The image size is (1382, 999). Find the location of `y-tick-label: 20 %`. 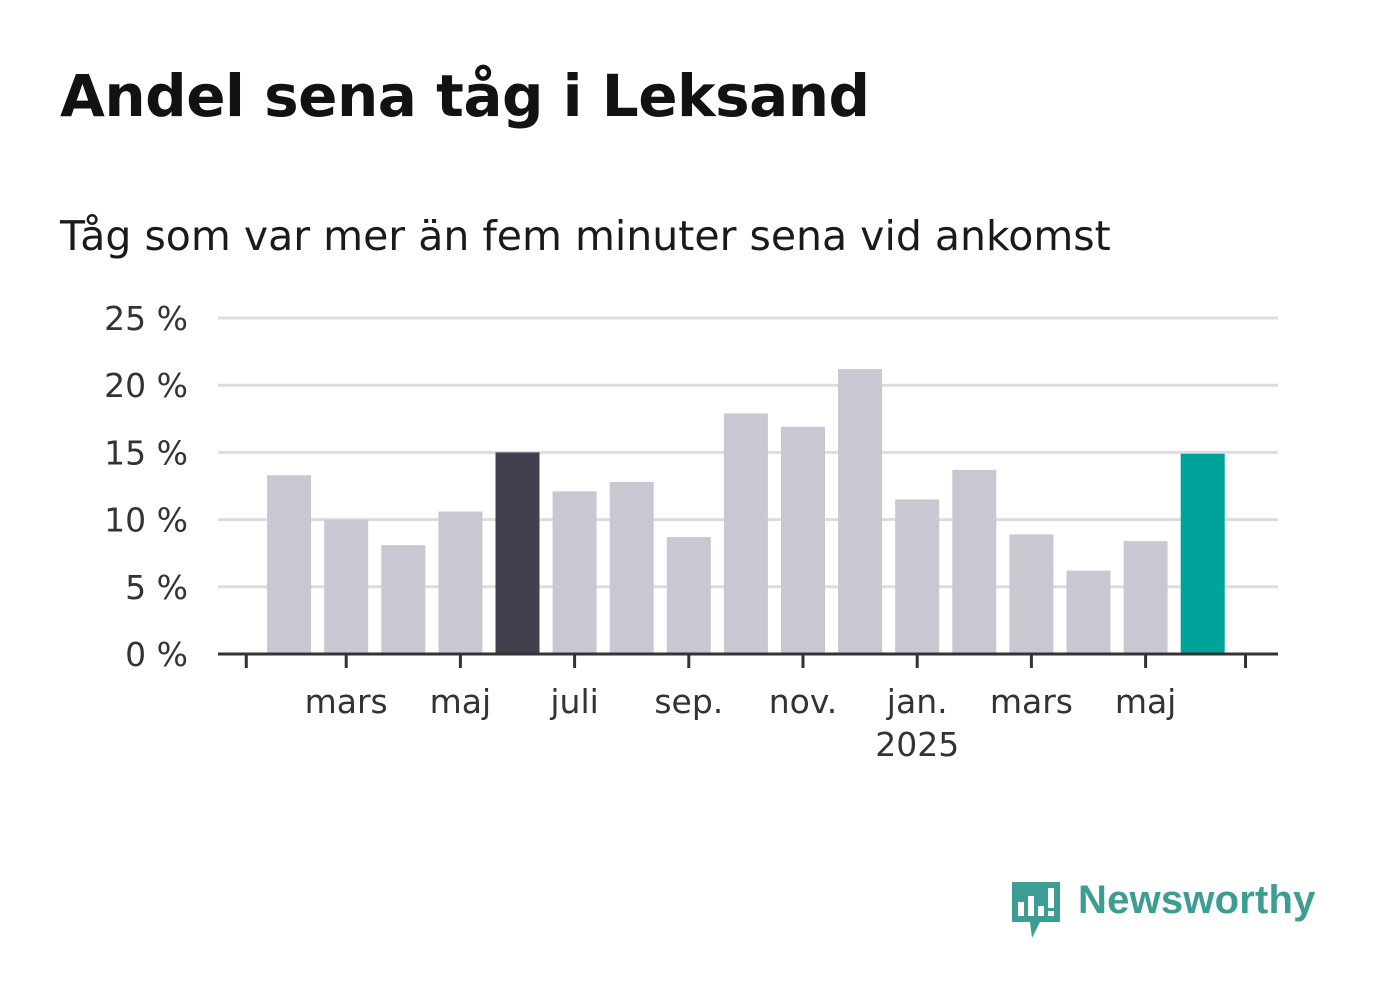

y-tick-label: 20 % is located at coordinates (146, 385).